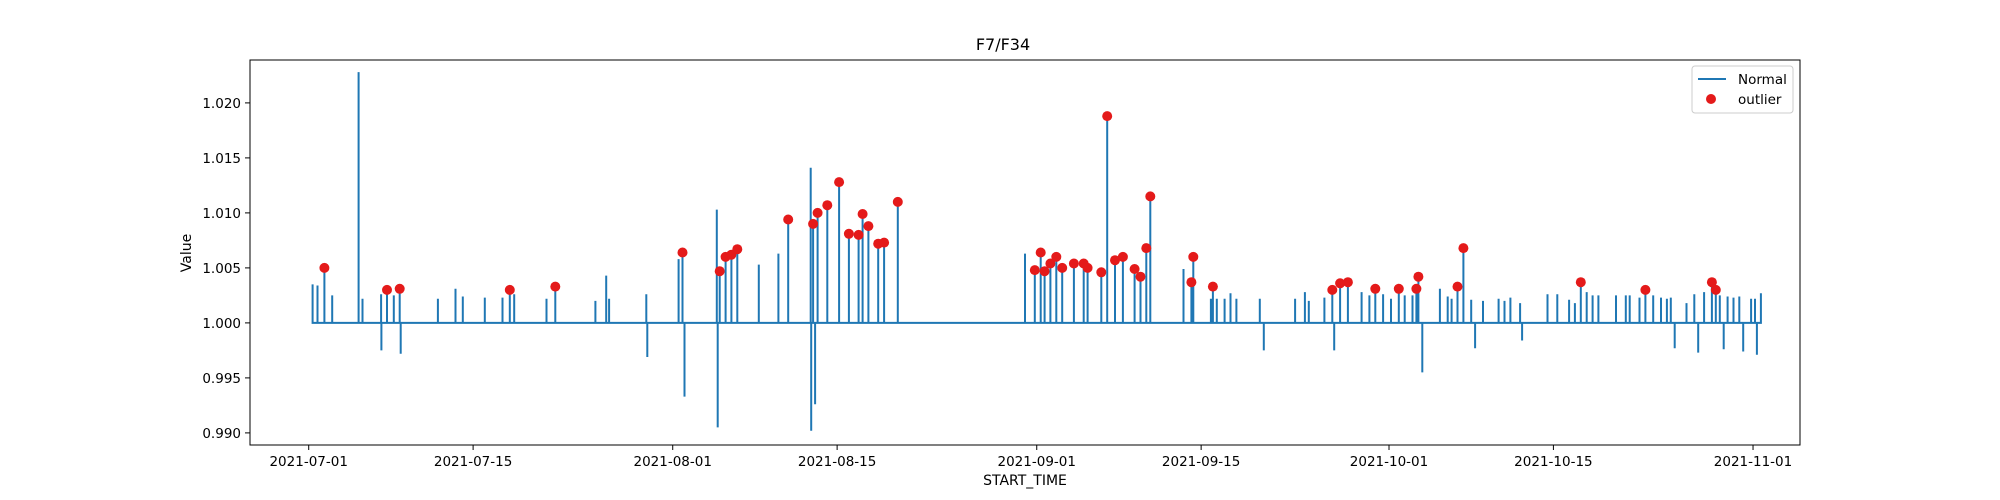  Describe the element at coordinates (1760, 100) in the screenshot. I see `legend-label-outlier: outlier` at that location.